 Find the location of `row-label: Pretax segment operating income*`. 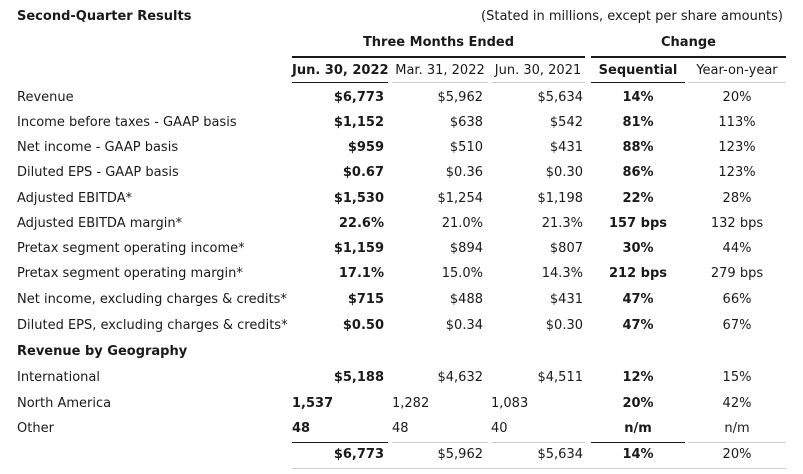

row-label: Pretax segment operating income* is located at coordinates (131, 248).